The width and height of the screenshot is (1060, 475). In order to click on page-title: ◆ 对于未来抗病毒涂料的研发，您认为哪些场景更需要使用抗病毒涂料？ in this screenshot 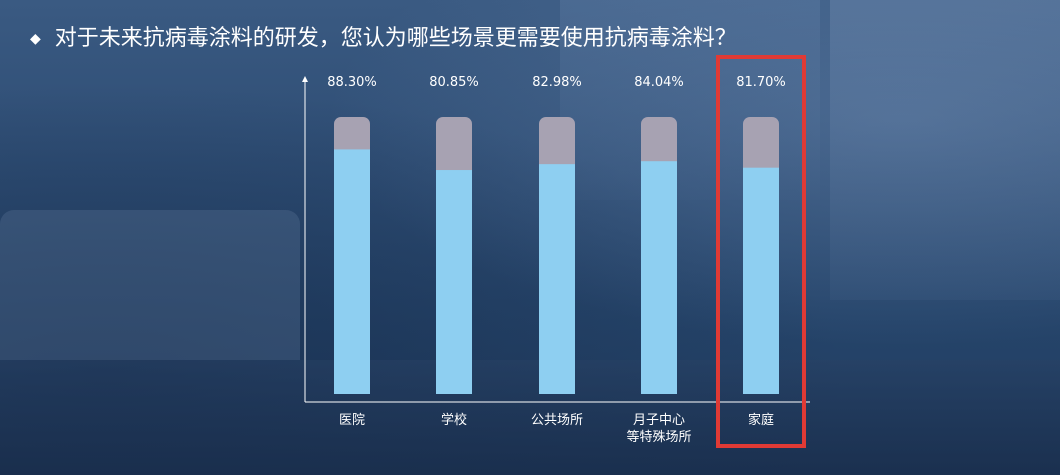, I will do `click(383, 39)`.